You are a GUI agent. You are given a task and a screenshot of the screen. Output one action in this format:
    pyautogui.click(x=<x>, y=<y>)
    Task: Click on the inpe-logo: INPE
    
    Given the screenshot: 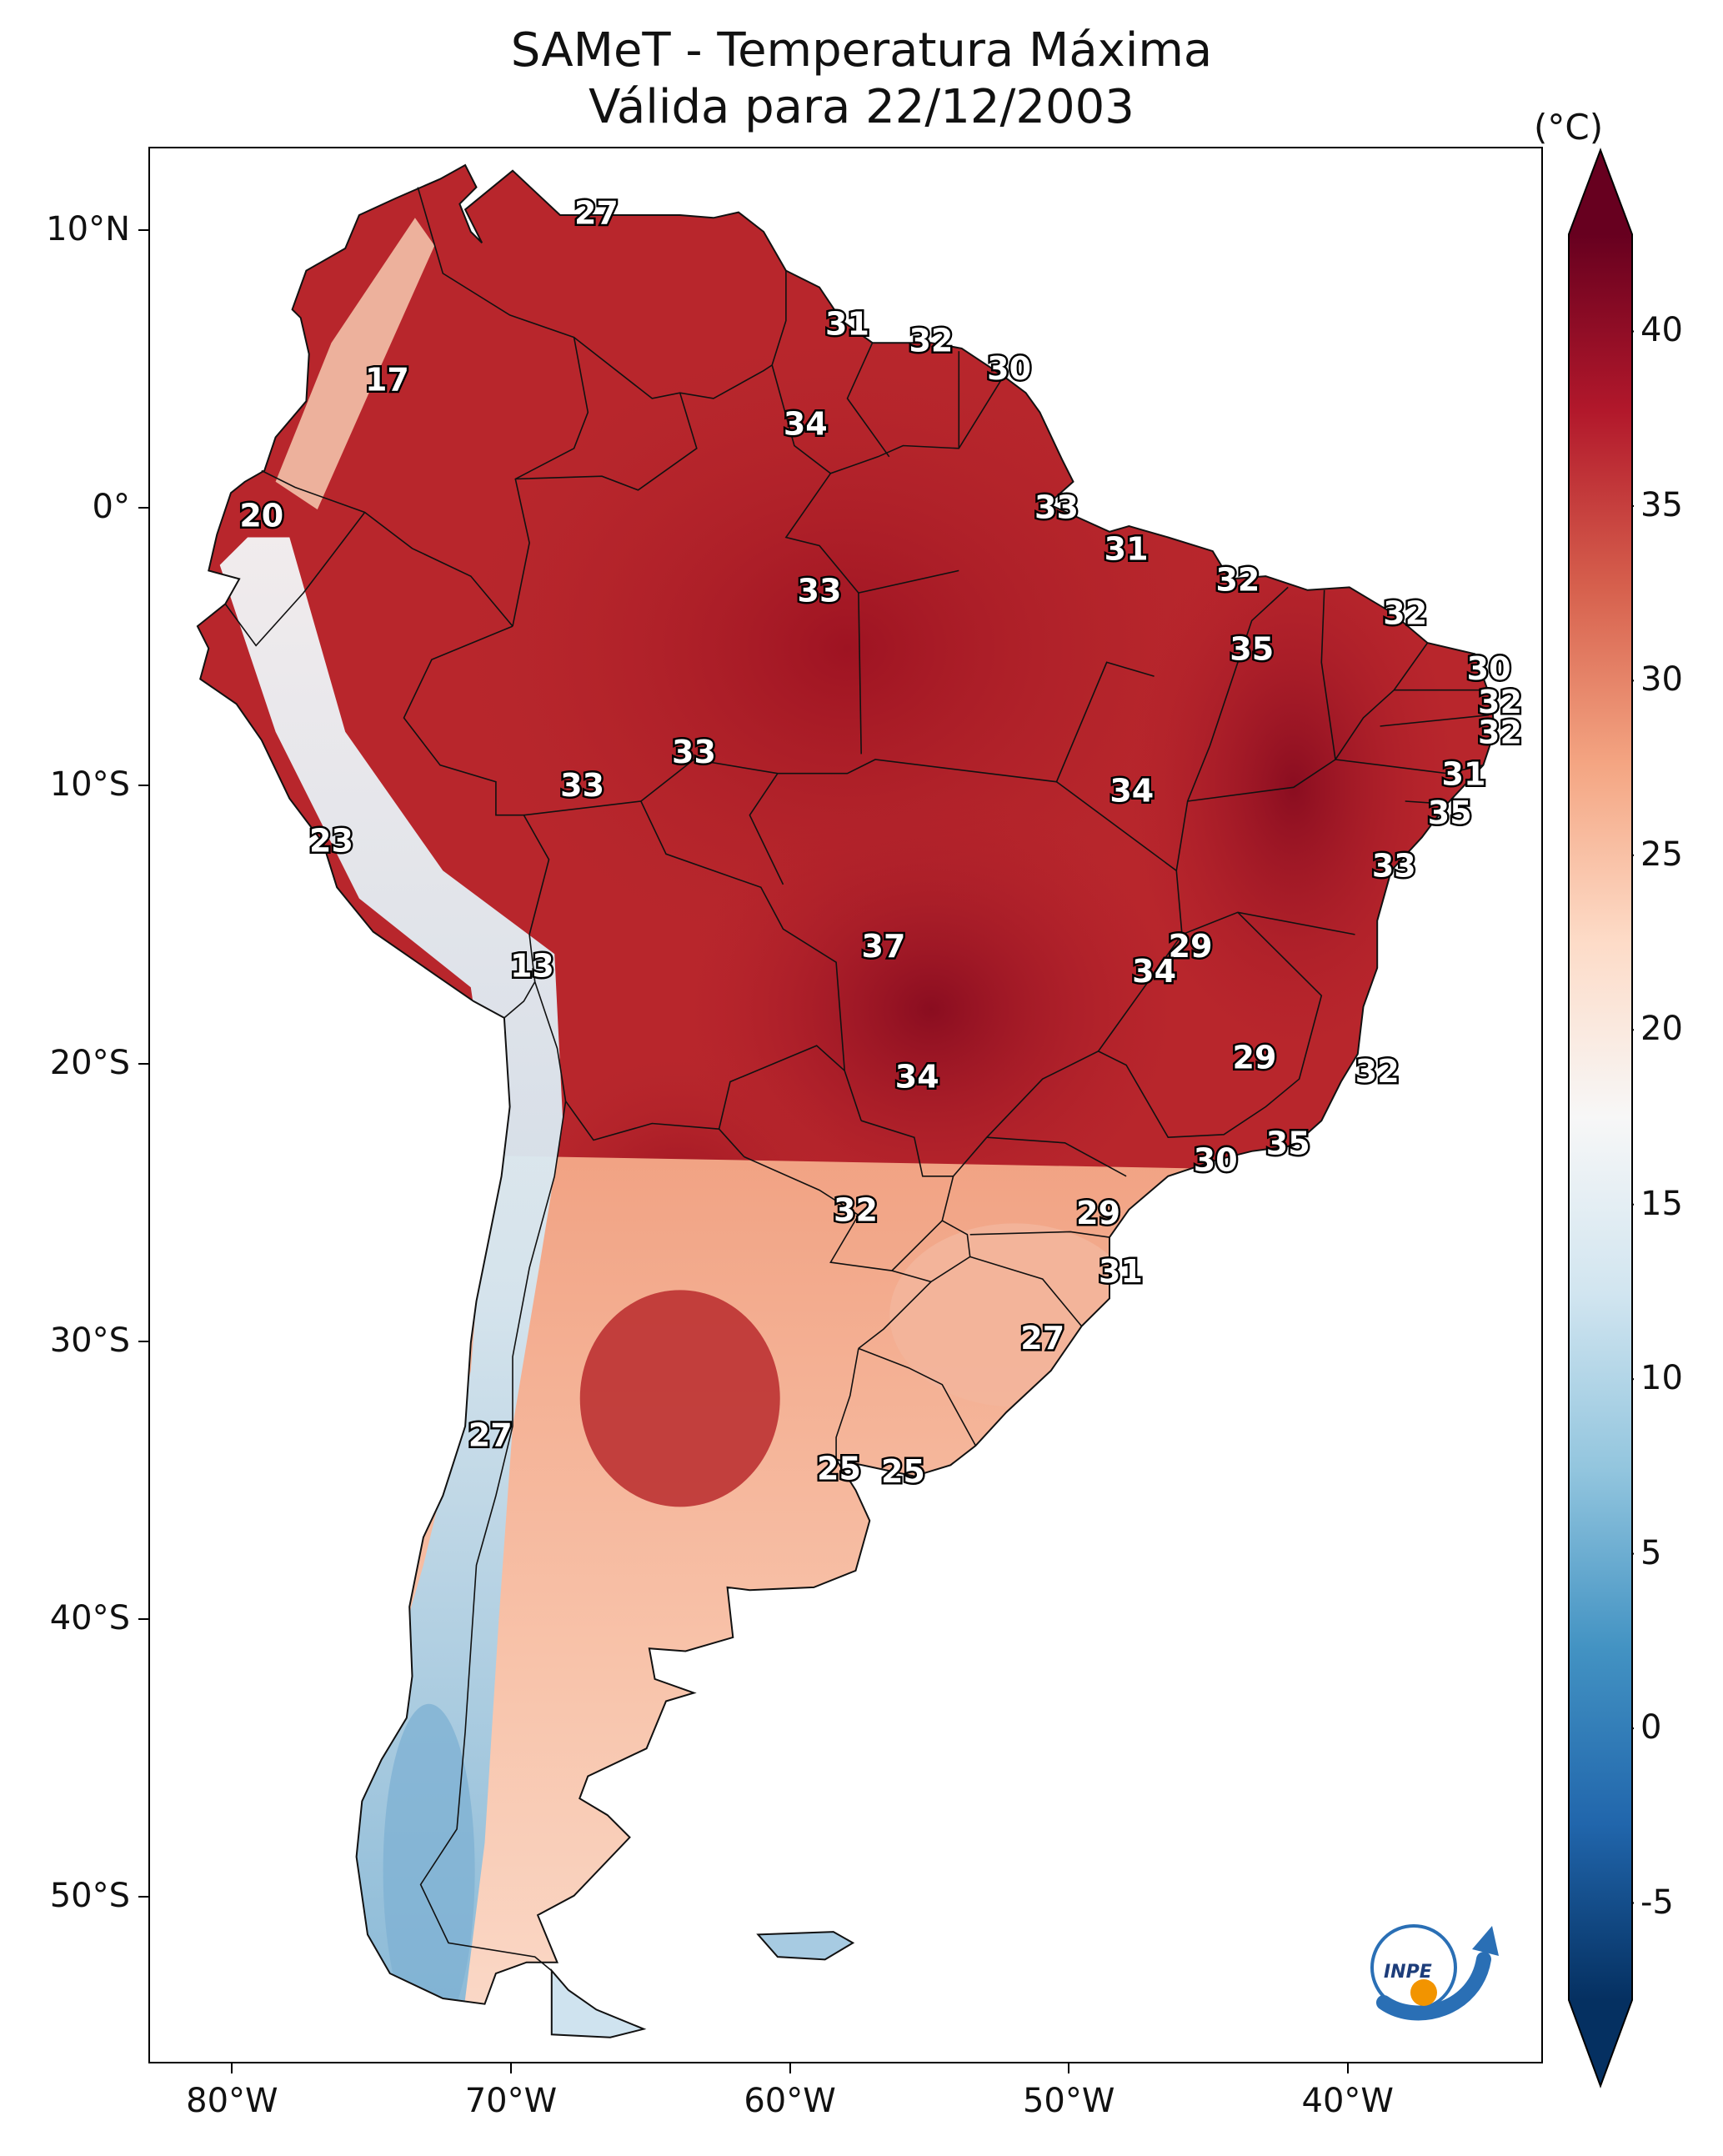 What is the action you would take?
    pyautogui.click(x=1434, y=1972)
    